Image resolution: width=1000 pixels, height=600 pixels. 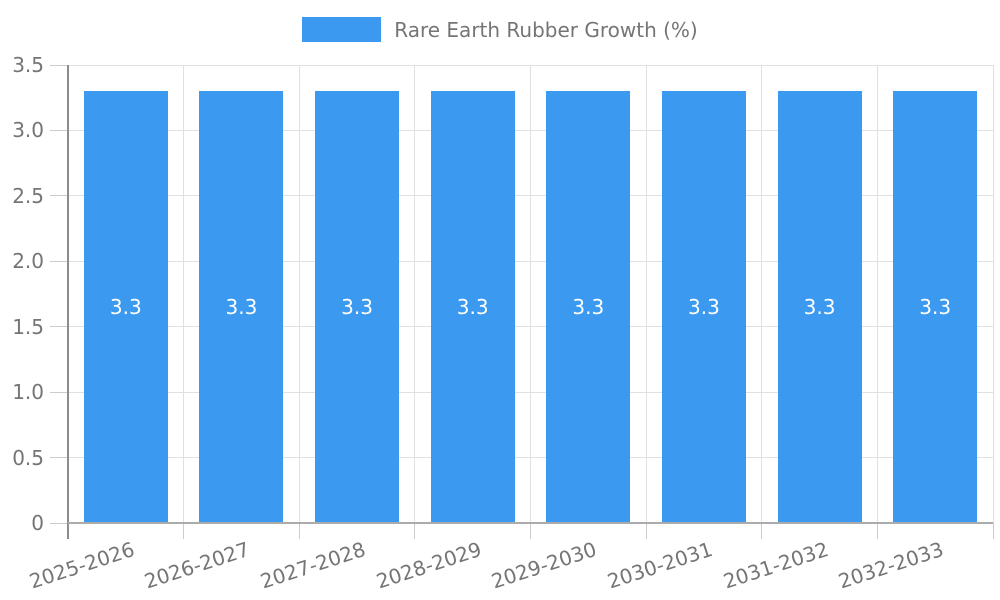 What do you see at coordinates (28, 130) in the screenshot?
I see `y-axis-tick-label: 3.0` at bounding box center [28, 130].